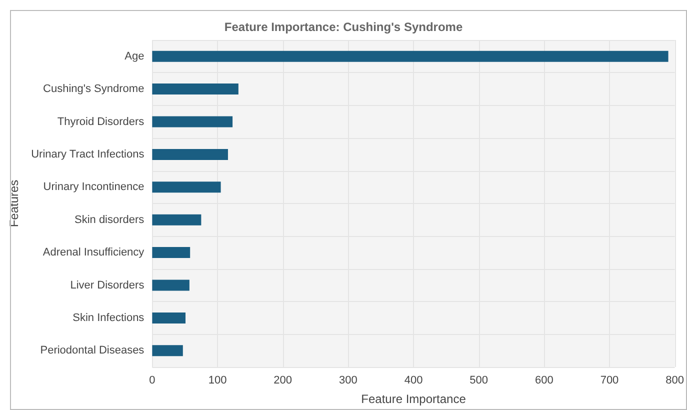 This screenshot has width=687, height=410. Describe the element at coordinates (675, 380) in the screenshot. I see `x-tick-label: 800` at that location.